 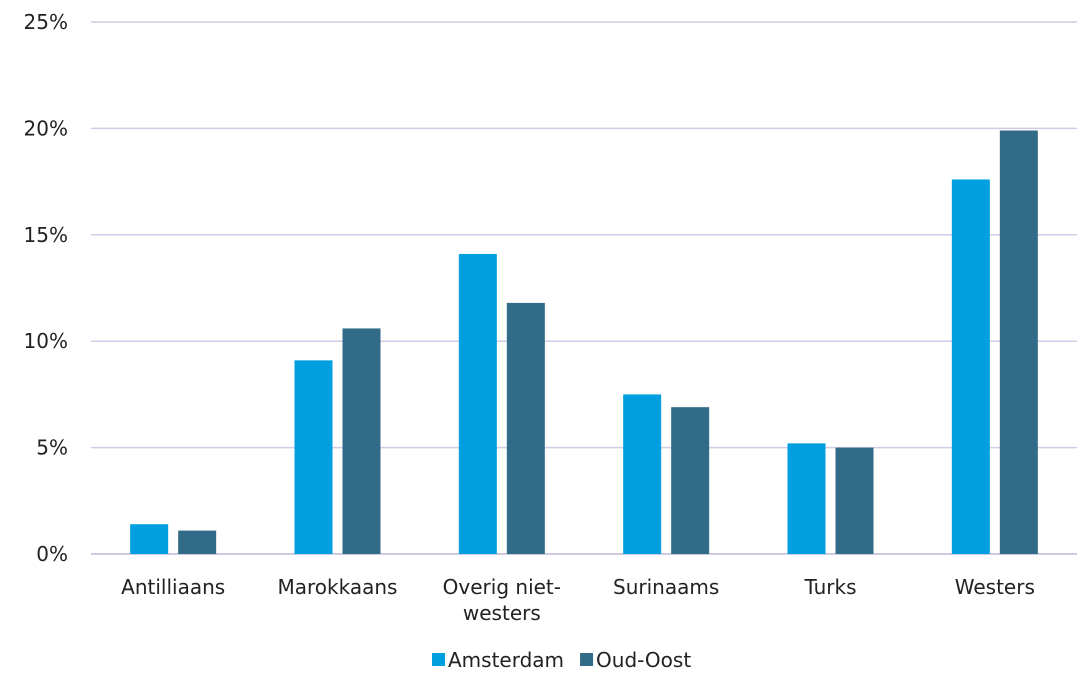 I want to click on x-tick-label: Westers, so click(x=995, y=587).